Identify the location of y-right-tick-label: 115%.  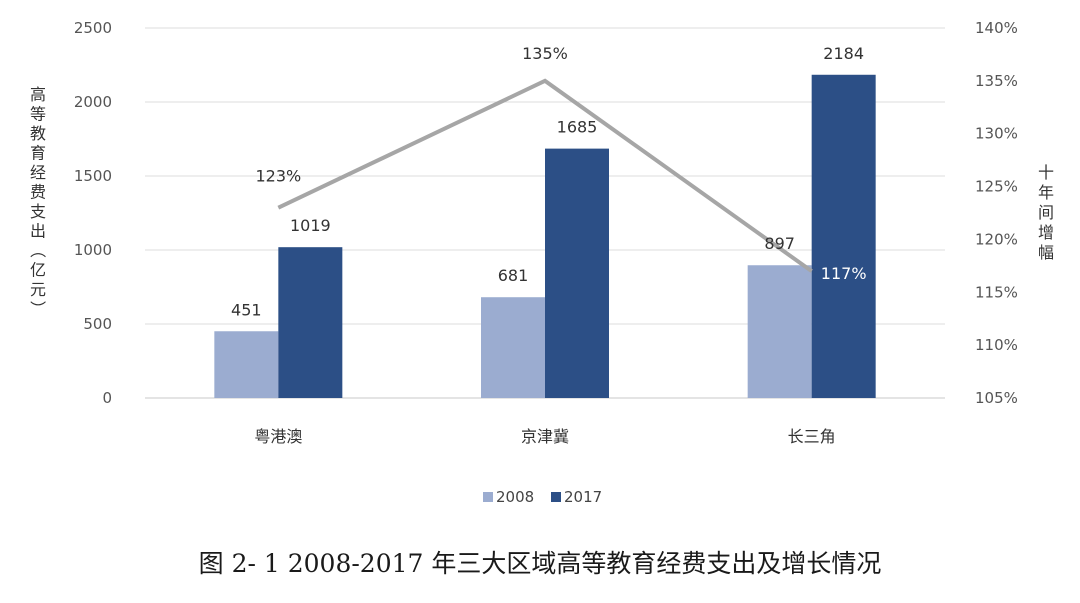
(996, 292).